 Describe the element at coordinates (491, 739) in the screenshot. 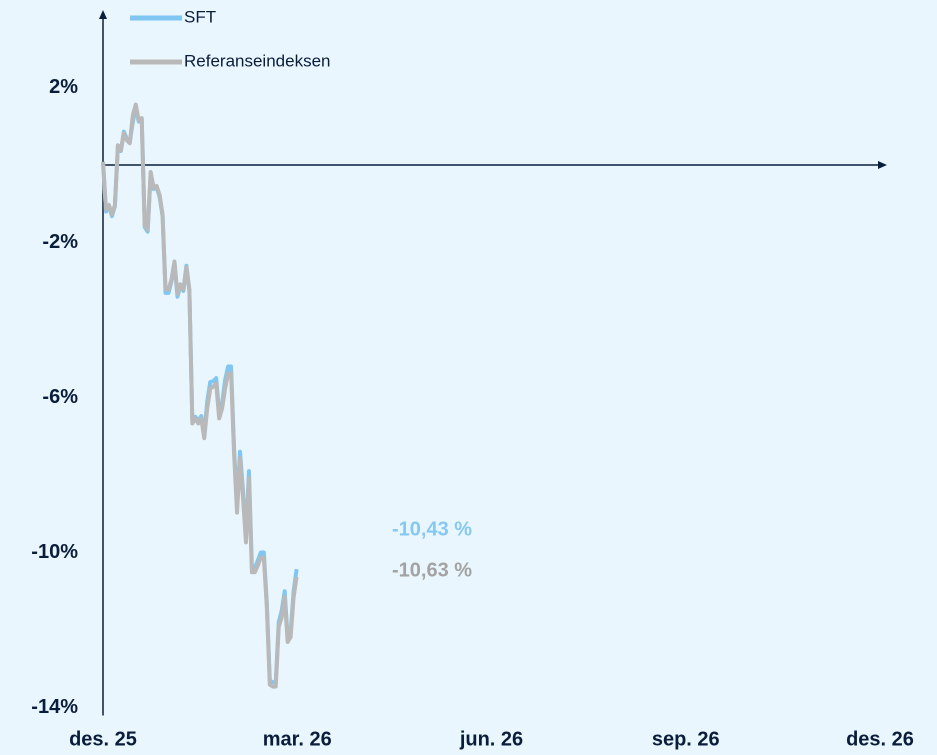

I see `x-tick-label: jun. 26` at that location.